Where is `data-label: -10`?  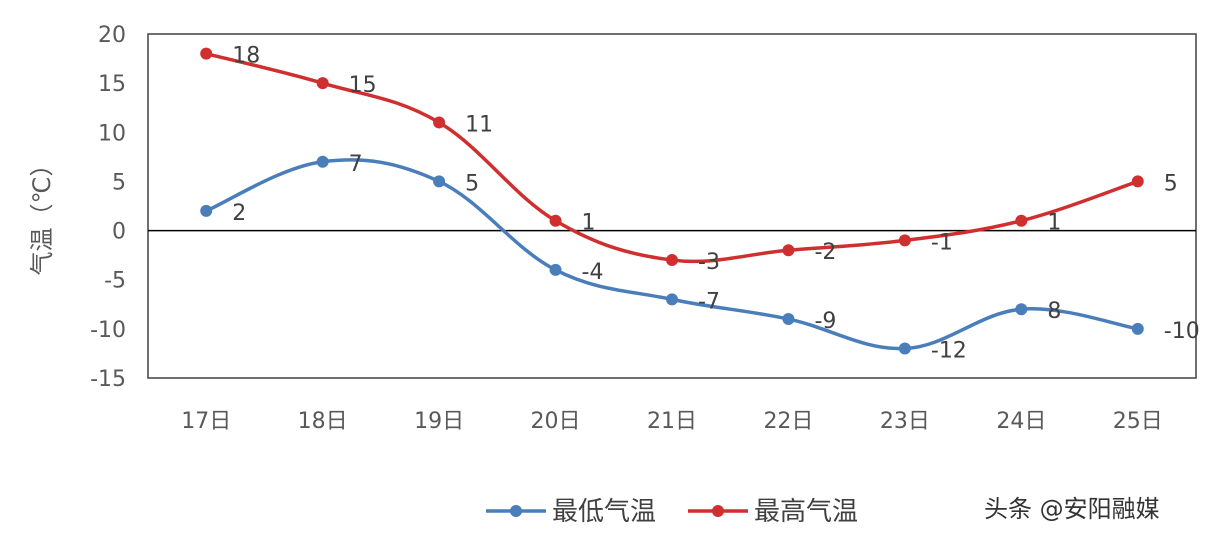
data-label: -10 is located at coordinates (1182, 331).